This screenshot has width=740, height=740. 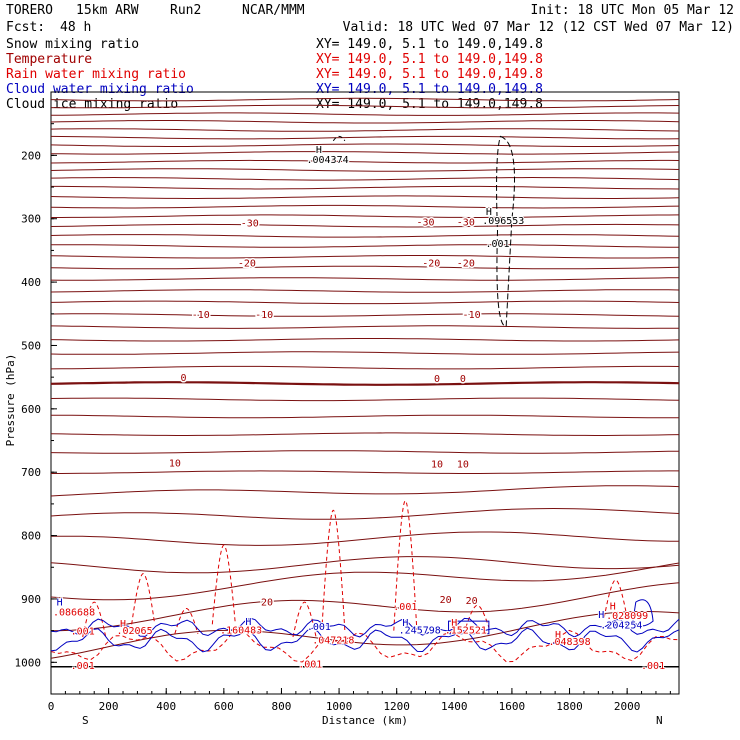 What do you see at coordinates (31, 155) in the screenshot?
I see `y-tick-label: 200` at bounding box center [31, 155].